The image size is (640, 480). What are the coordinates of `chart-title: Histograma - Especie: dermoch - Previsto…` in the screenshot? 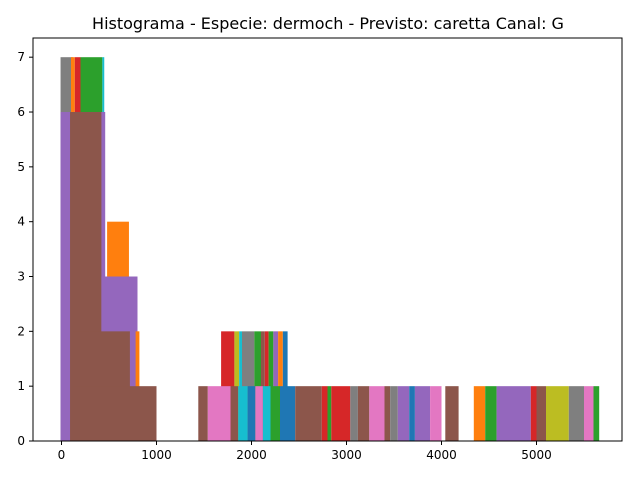 It's located at (328, 23).